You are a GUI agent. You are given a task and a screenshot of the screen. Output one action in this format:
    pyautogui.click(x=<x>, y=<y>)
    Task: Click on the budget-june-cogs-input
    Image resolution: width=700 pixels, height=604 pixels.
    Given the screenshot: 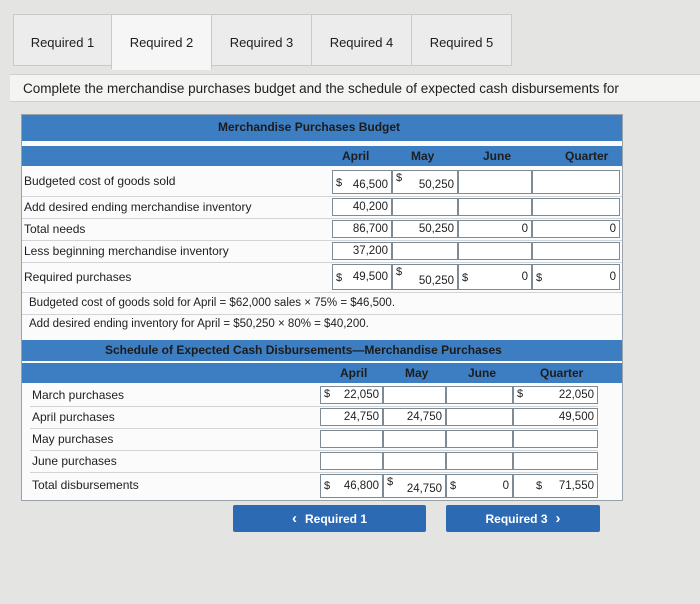 What is the action you would take?
    pyautogui.click(x=495, y=182)
    